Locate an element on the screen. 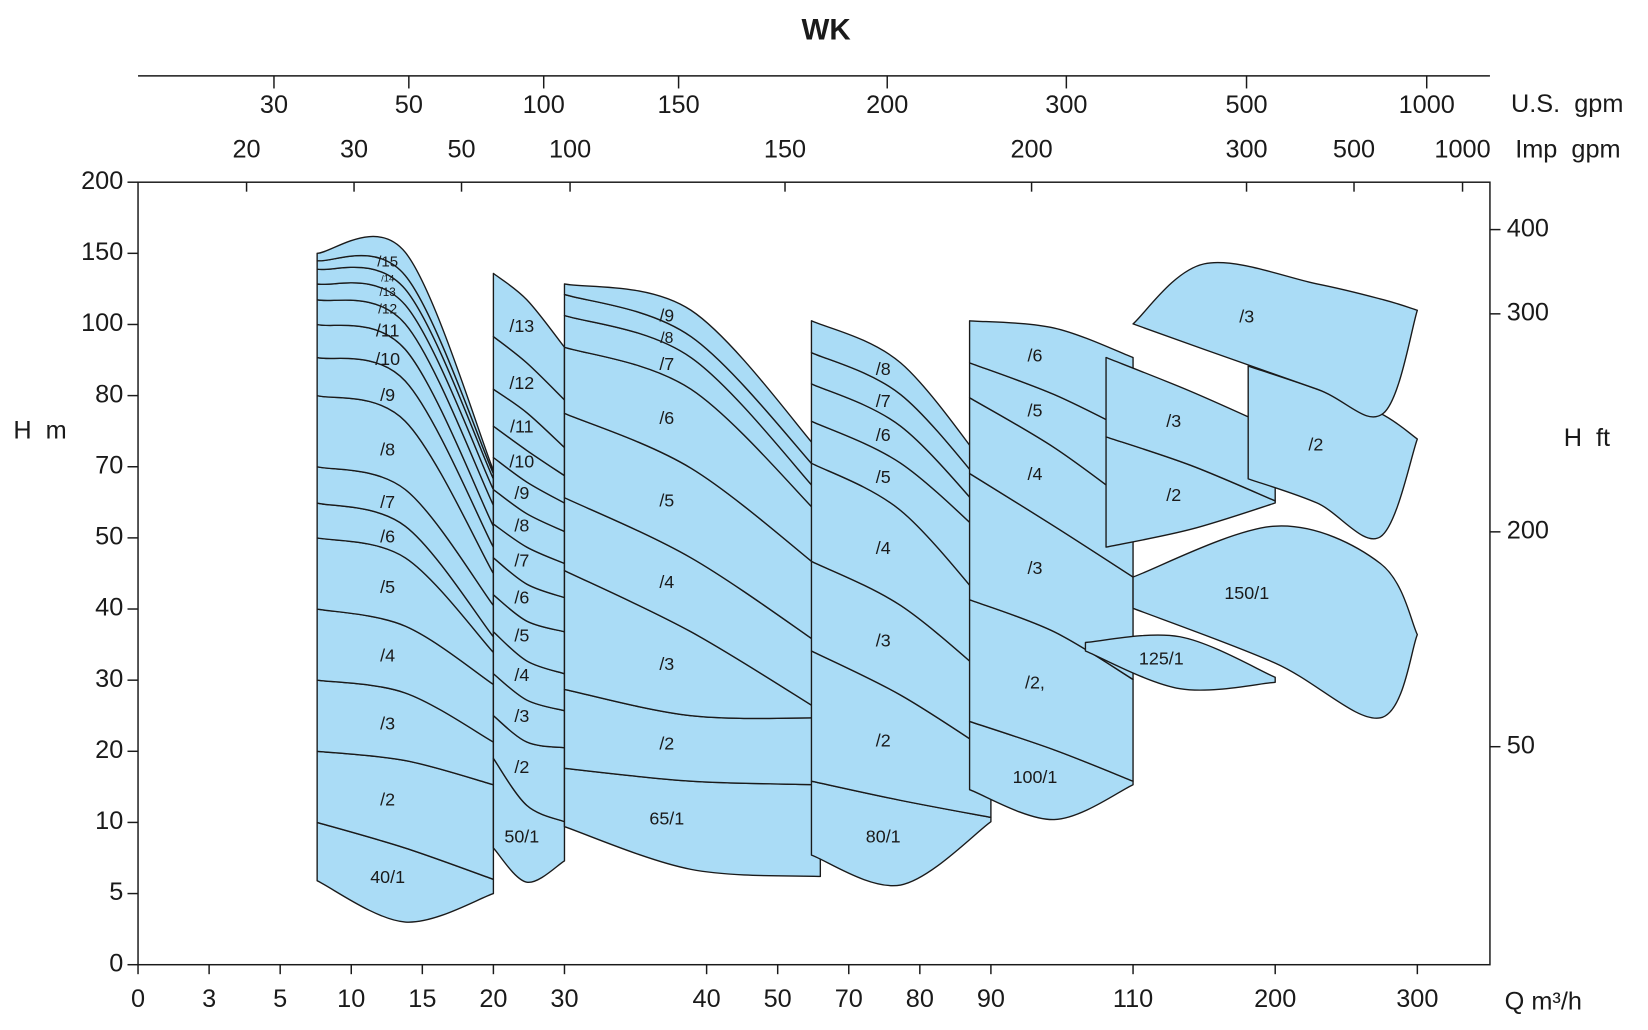  top-tick-label: 50 is located at coordinates (409, 105).